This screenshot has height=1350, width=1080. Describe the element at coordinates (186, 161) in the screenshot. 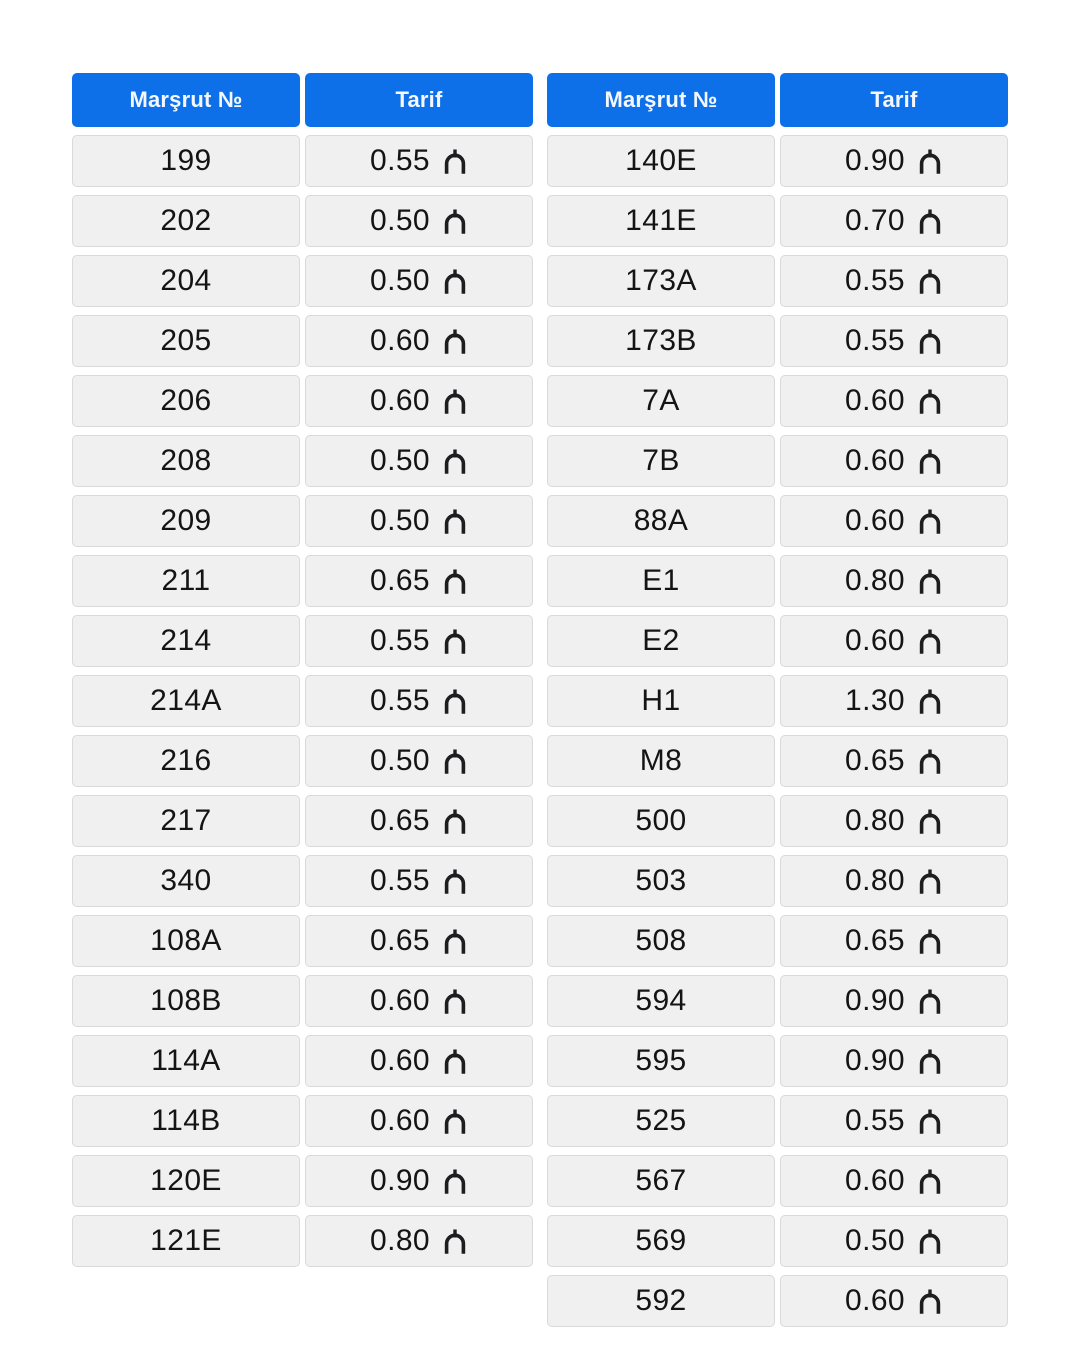

I see `route-cell: 199` at that location.